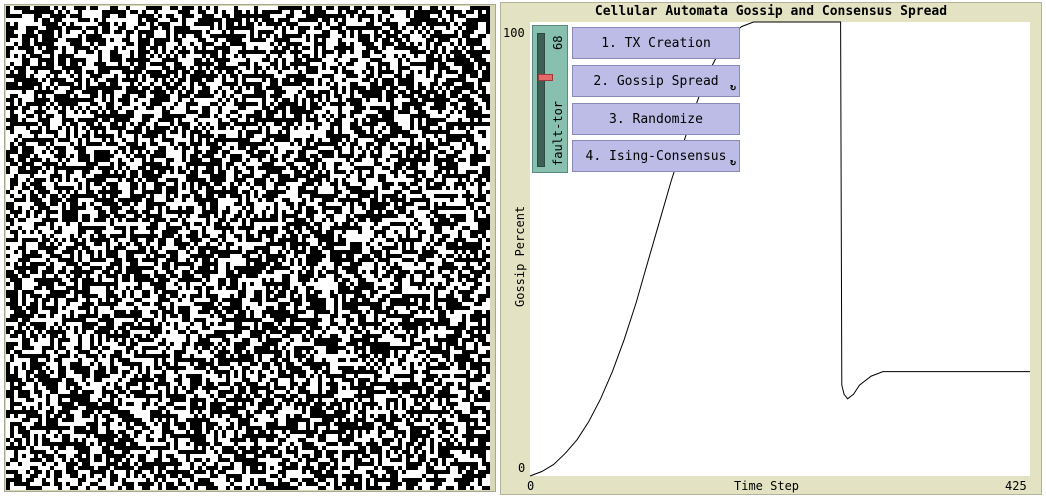 Image resolution: width=1046 pixels, height=497 pixels. Describe the element at coordinates (514, 33) in the screenshot. I see `y-max-label: 100` at that location.